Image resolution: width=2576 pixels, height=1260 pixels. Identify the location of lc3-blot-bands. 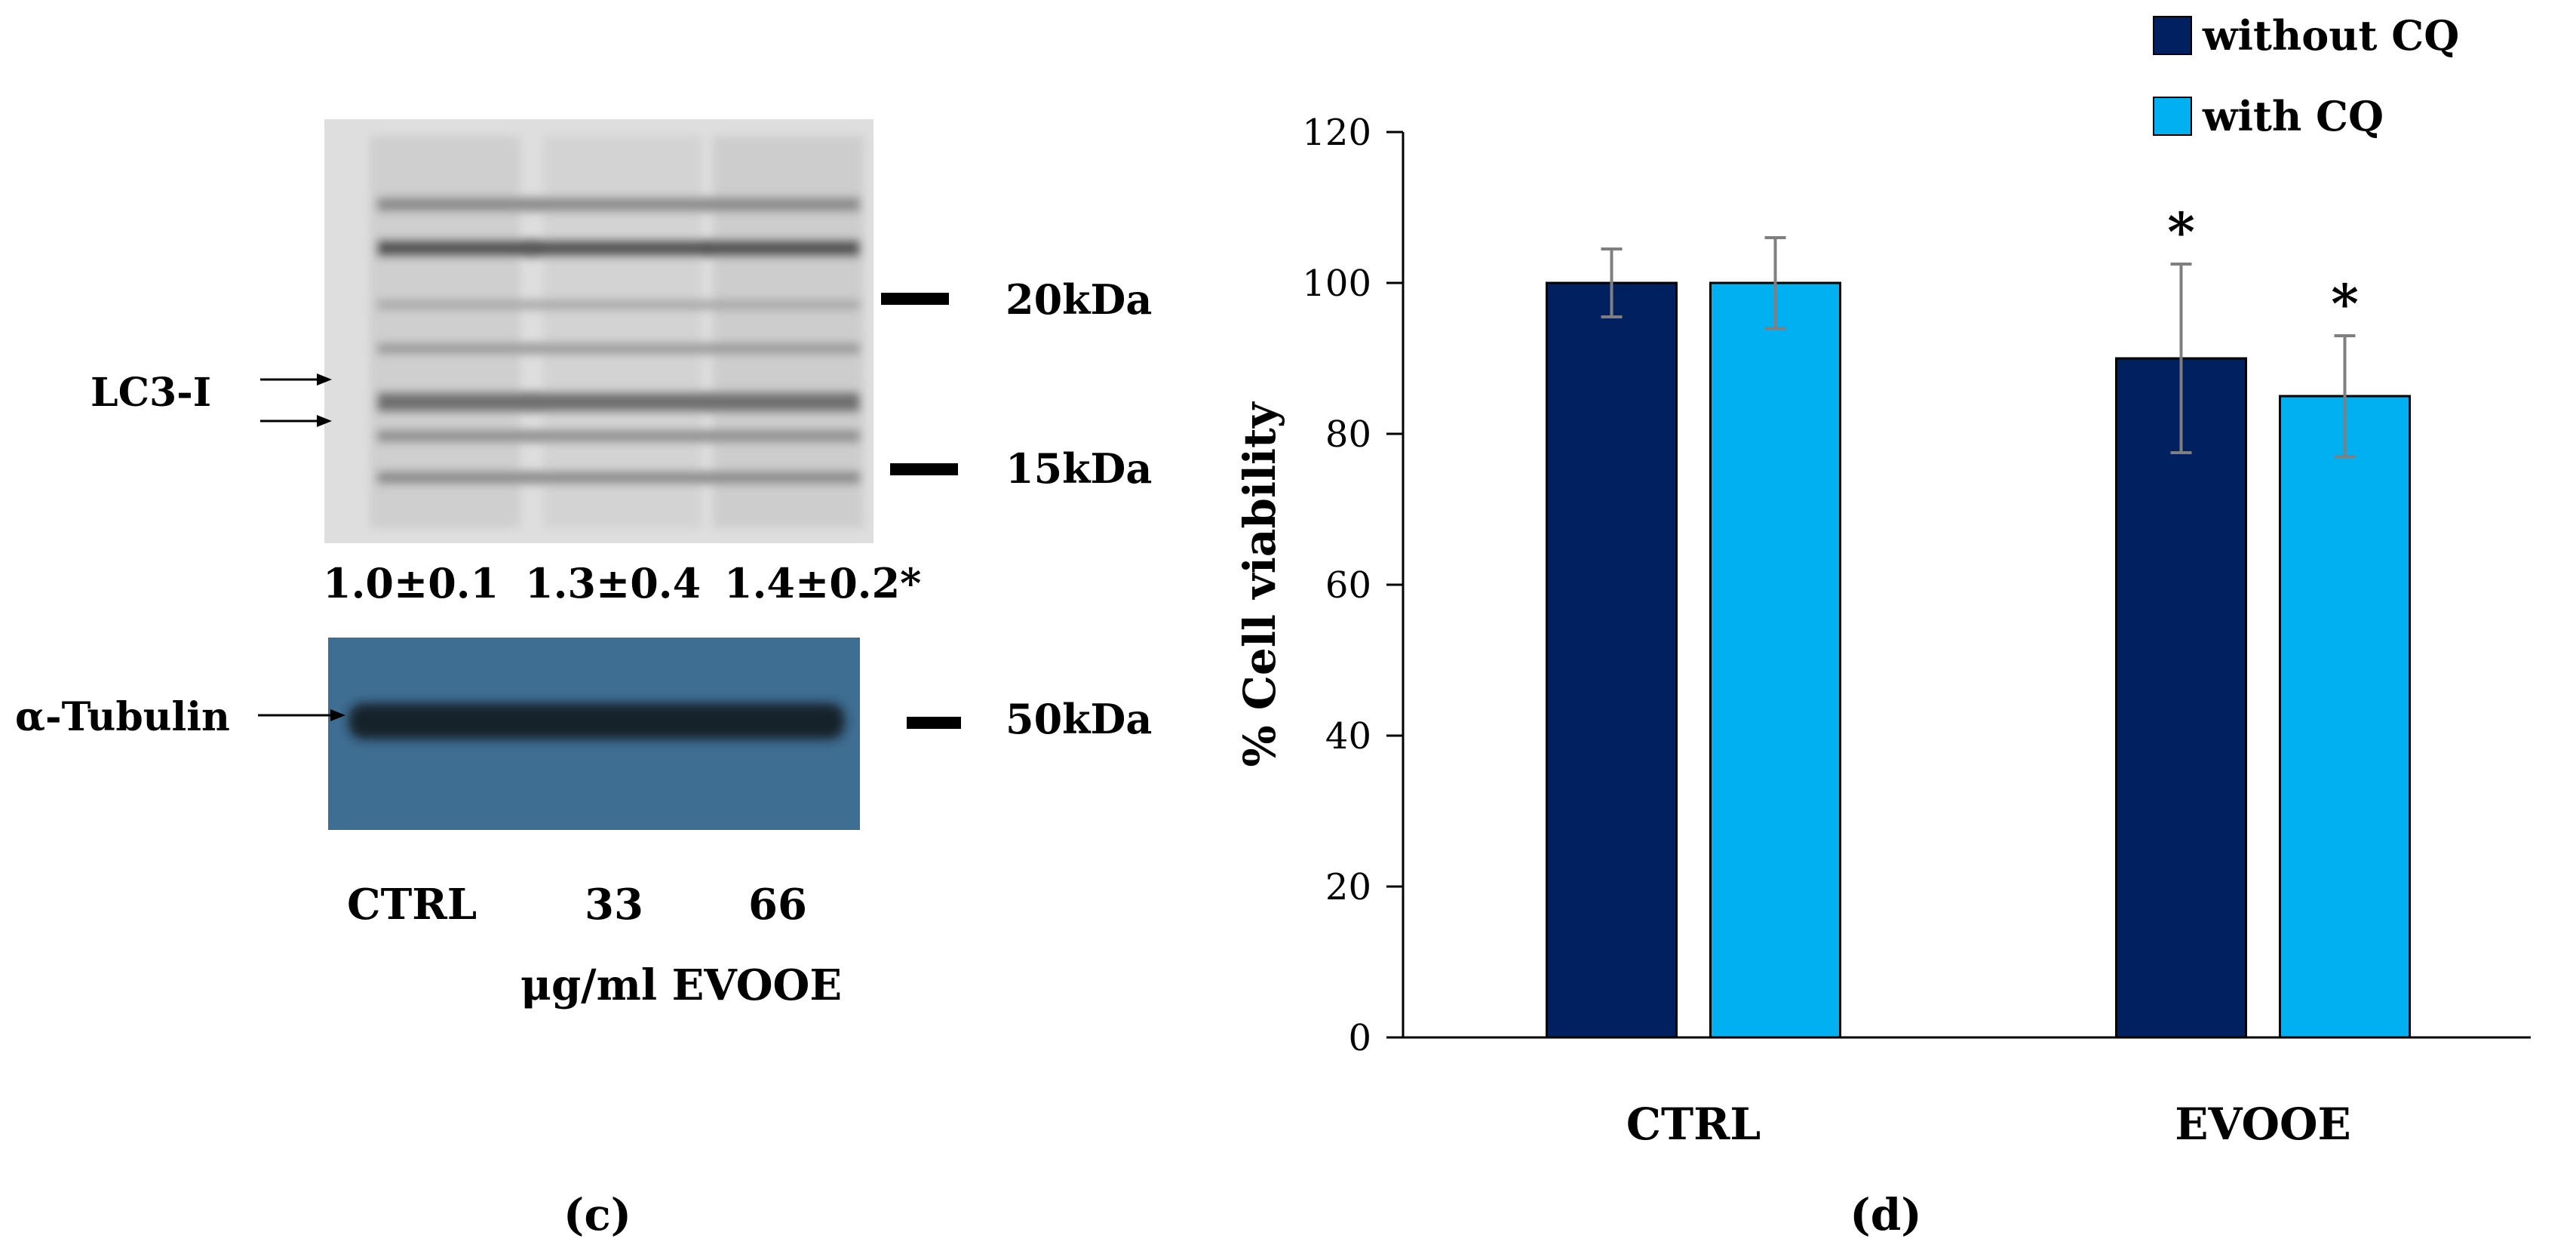
(617, 332).